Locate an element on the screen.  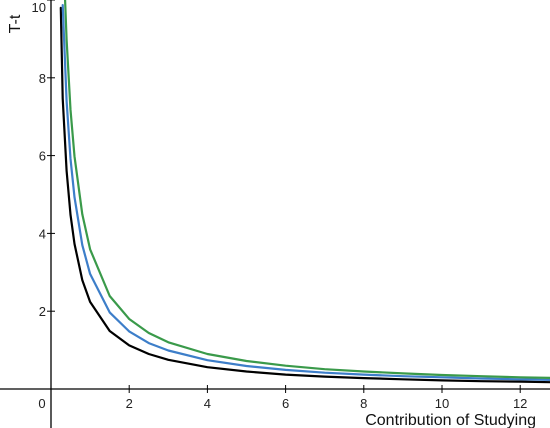
y-tick-label: 2 is located at coordinates (42, 311).